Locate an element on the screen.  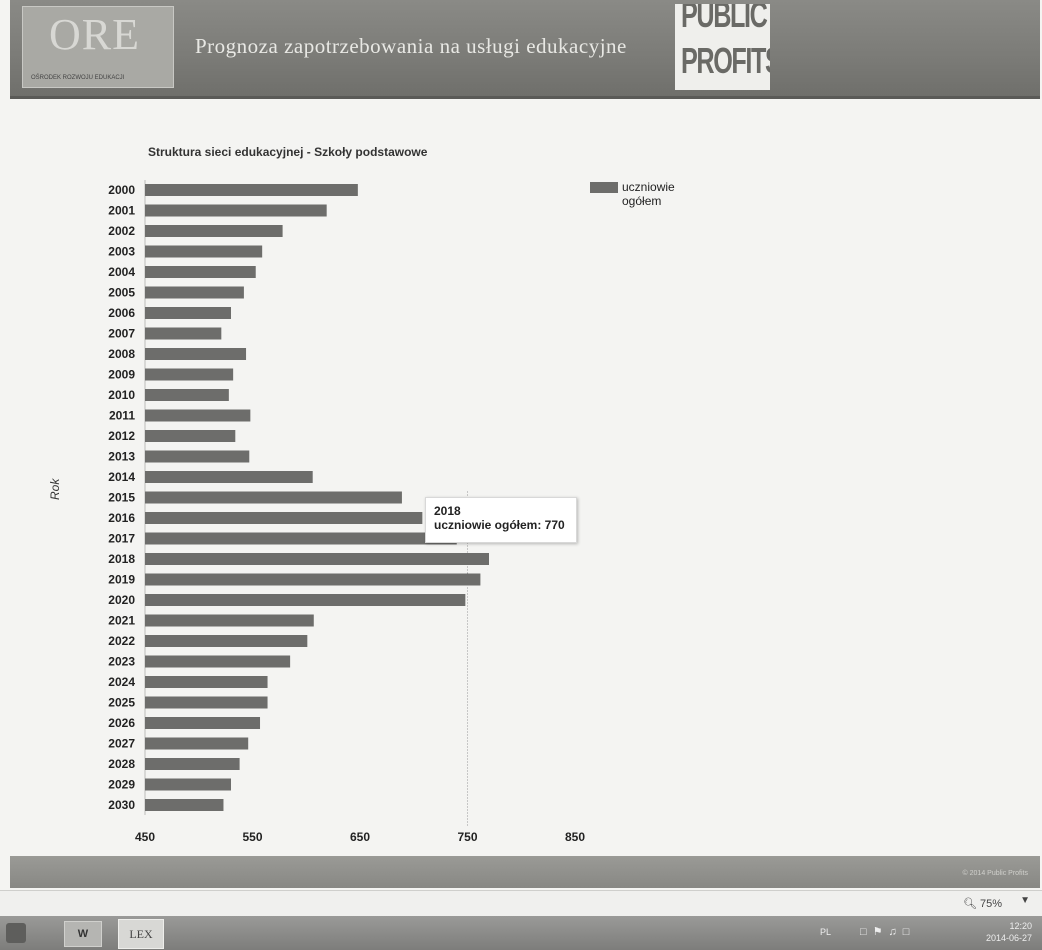
start-button is located at coordinates (16, 933).